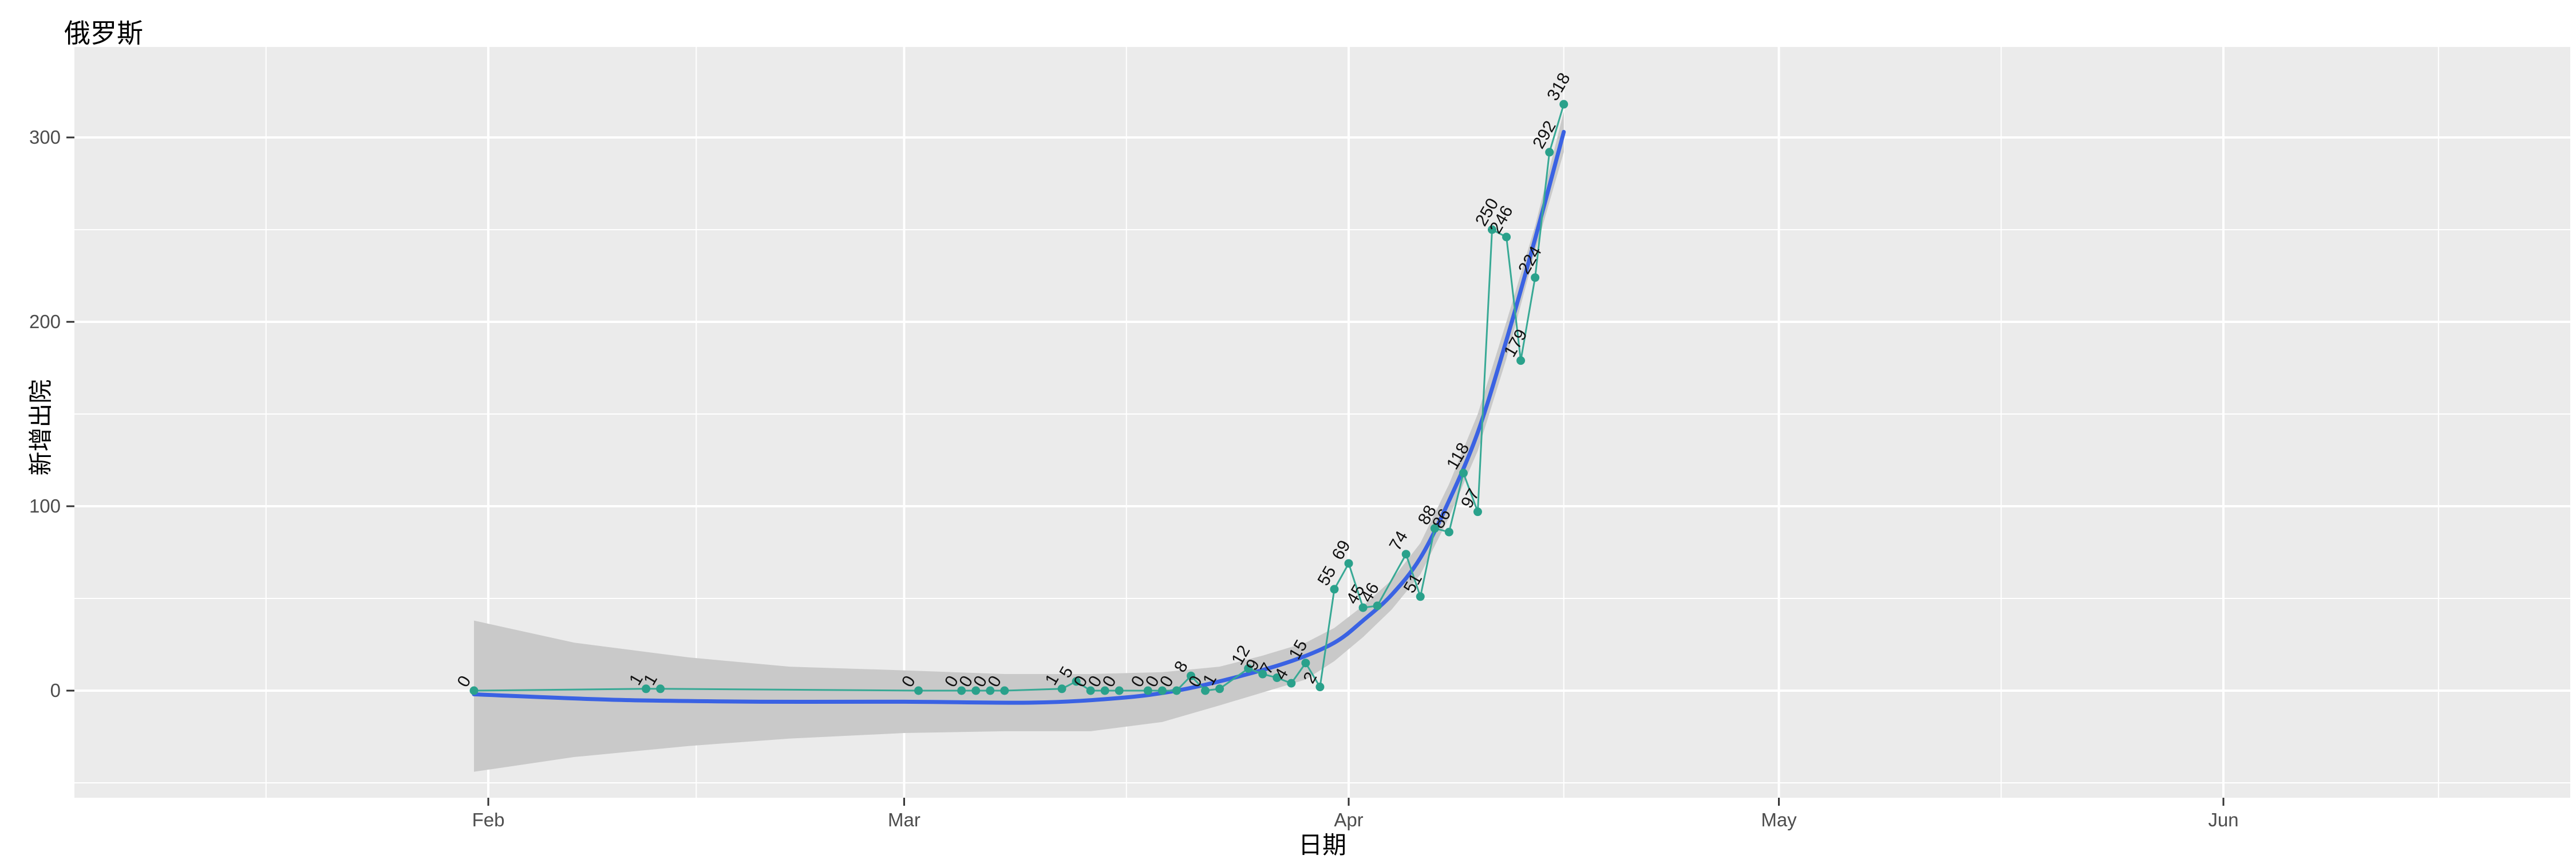 The height and width of the screenshot is (859, 2576). What do you see at coordinates (1322, 845) in the screenshot?
I see `x-axis-title: 日期` at bounding box center [1322, 845].